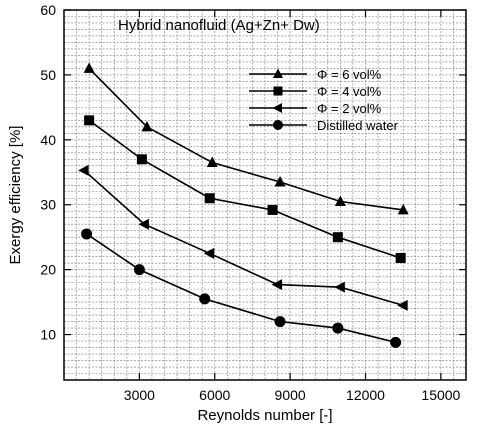 The width and height of the screenshot is (480, 431). I want to click on legend-label: Distilled water, so click(358, 125).